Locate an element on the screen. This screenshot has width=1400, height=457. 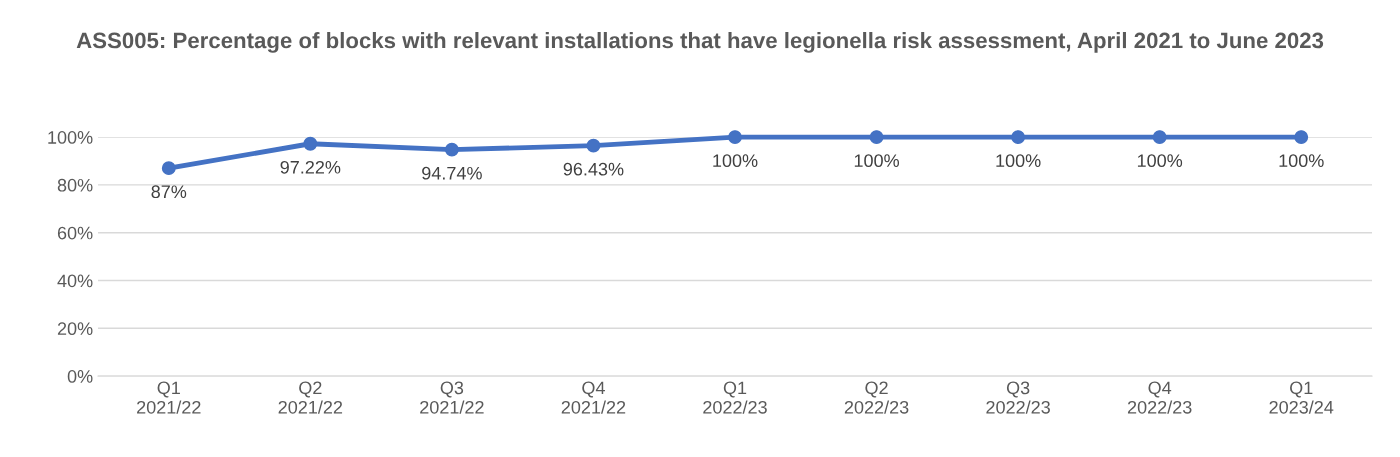
chart-title: ASS005: Percentage of blocks with relevant installations that have legionella risk assessment, April 2021 to June 2023 is located at coordinates (700, 42).